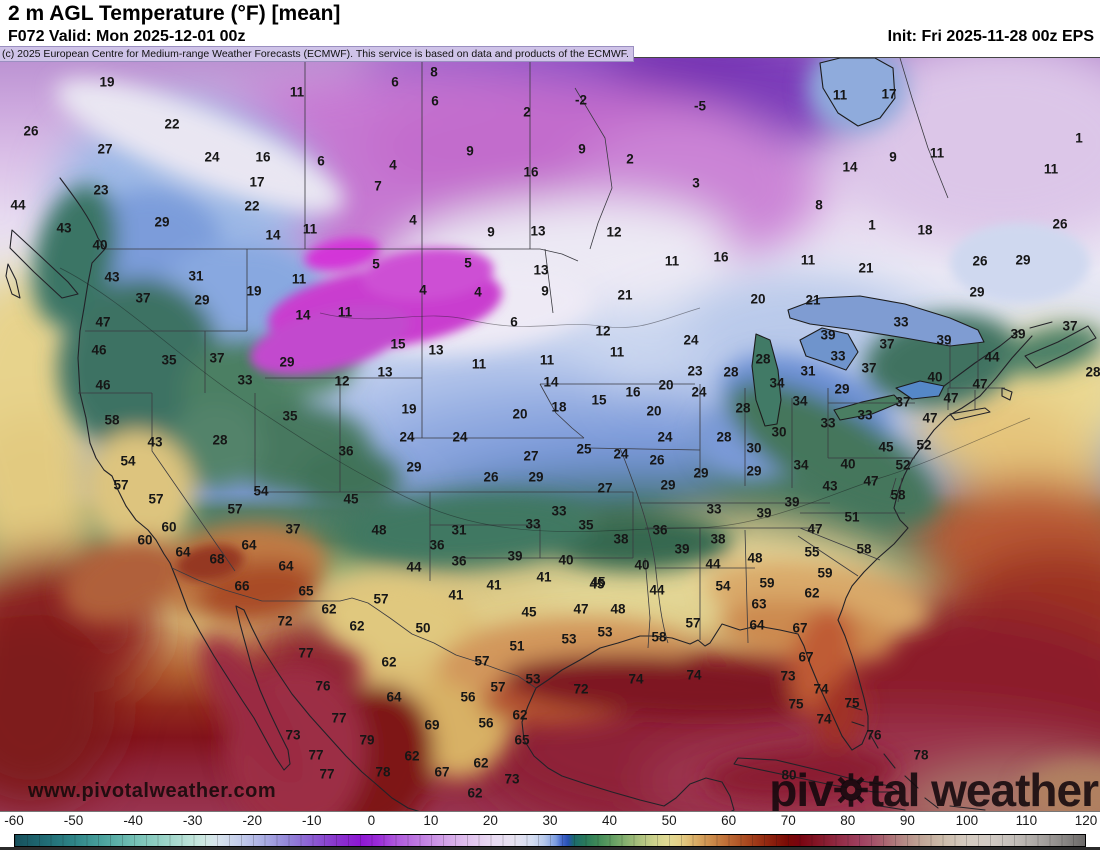 The width and height of the screenshot is (1100, 850). I want to click on gear-icon, so click(850, 785).